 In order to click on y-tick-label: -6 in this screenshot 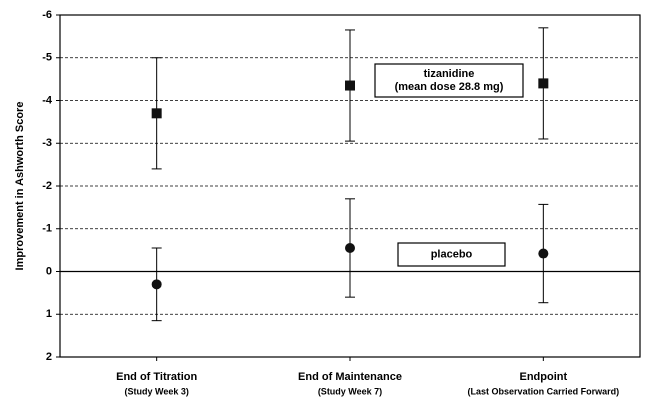, I will do `click(47, 15)`.